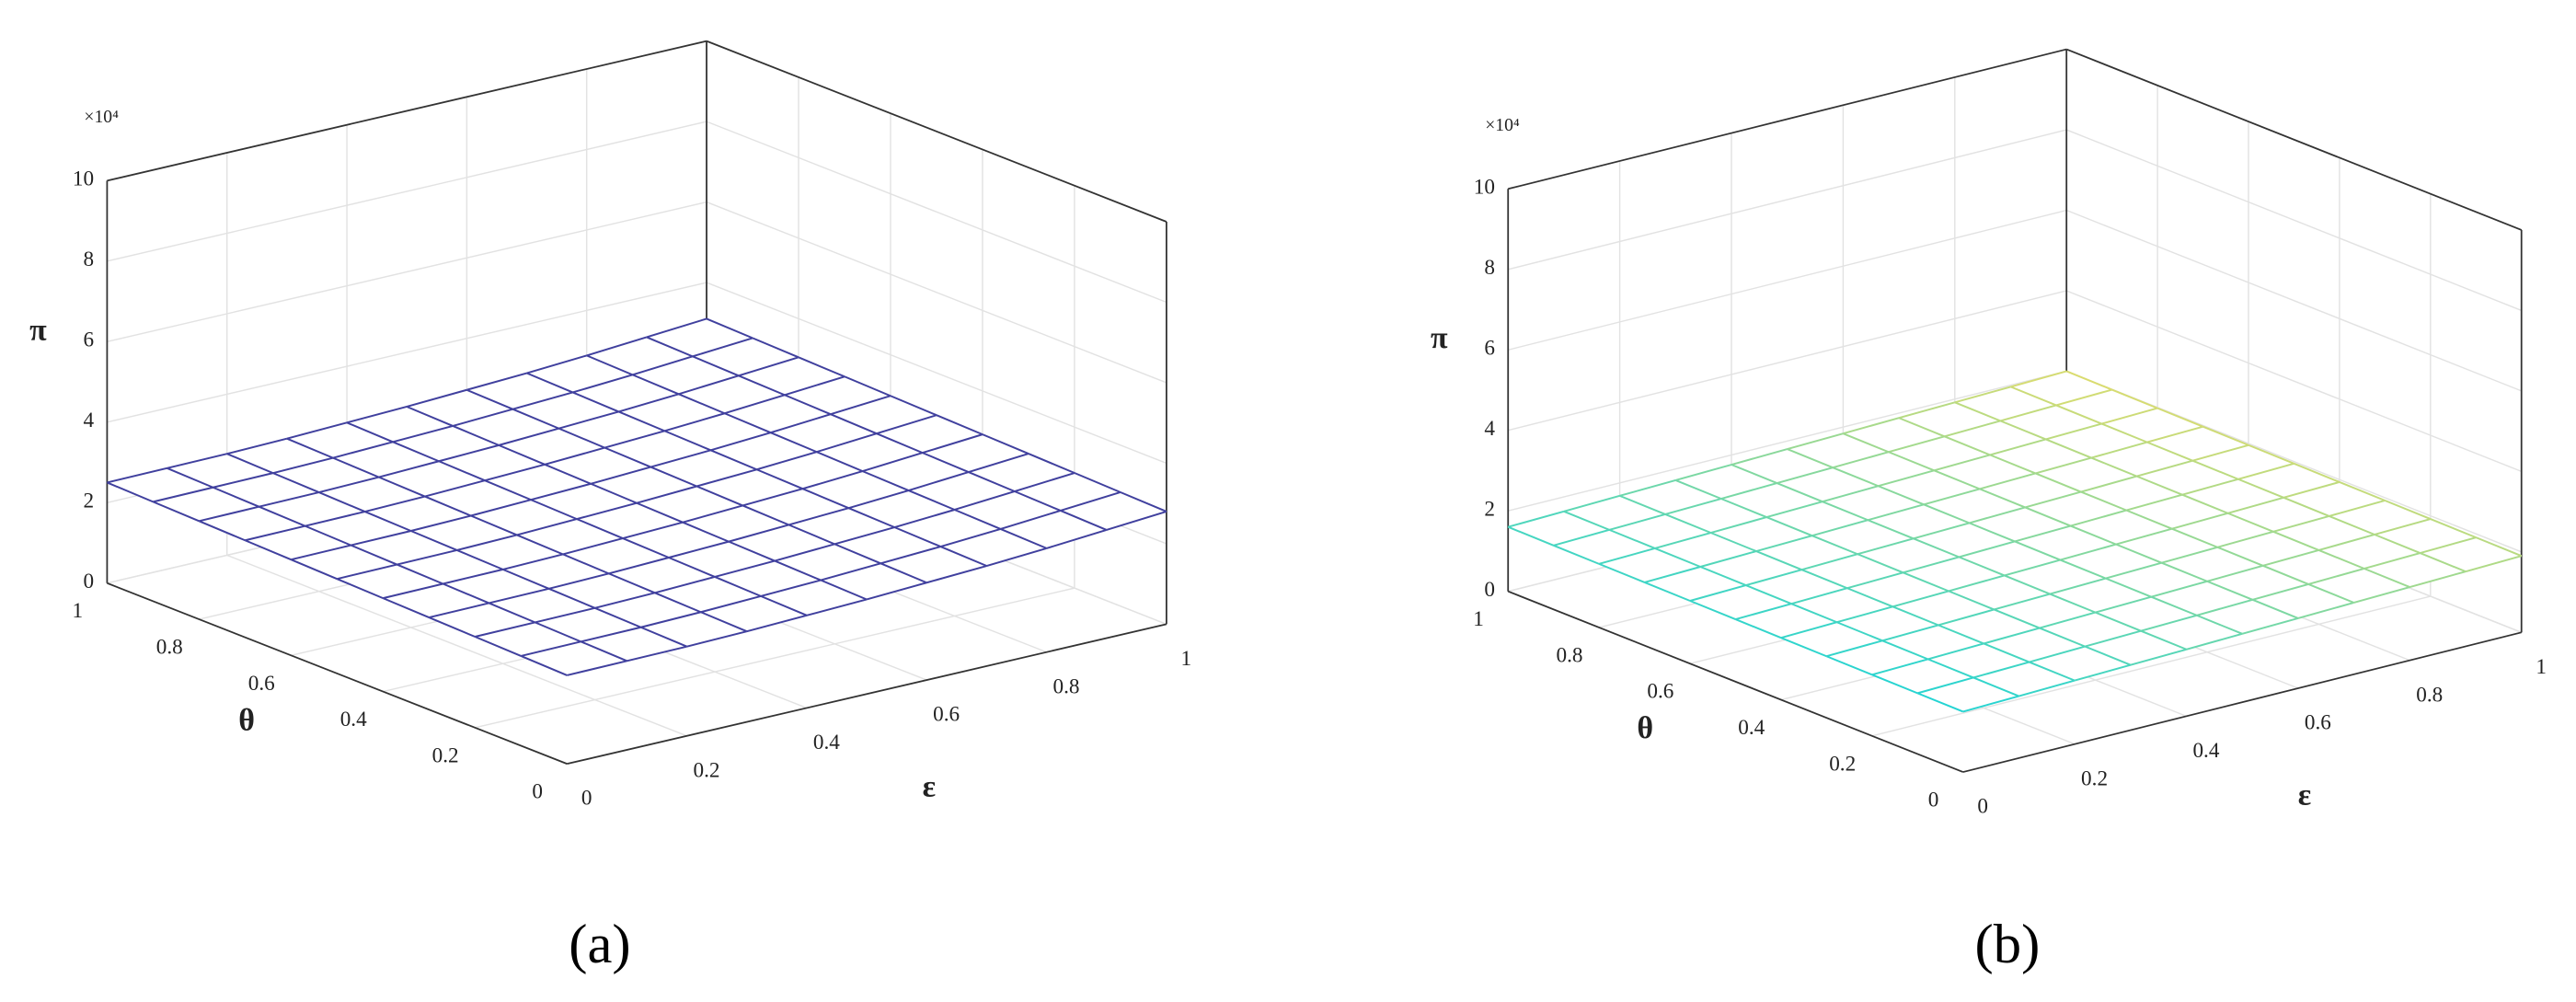 This screenshot has width=2576, height=1002. What do you see at coordinates (89, 340) in the screenshot?
I see `z-tick-label: 6` at bounding box center [89, 340].